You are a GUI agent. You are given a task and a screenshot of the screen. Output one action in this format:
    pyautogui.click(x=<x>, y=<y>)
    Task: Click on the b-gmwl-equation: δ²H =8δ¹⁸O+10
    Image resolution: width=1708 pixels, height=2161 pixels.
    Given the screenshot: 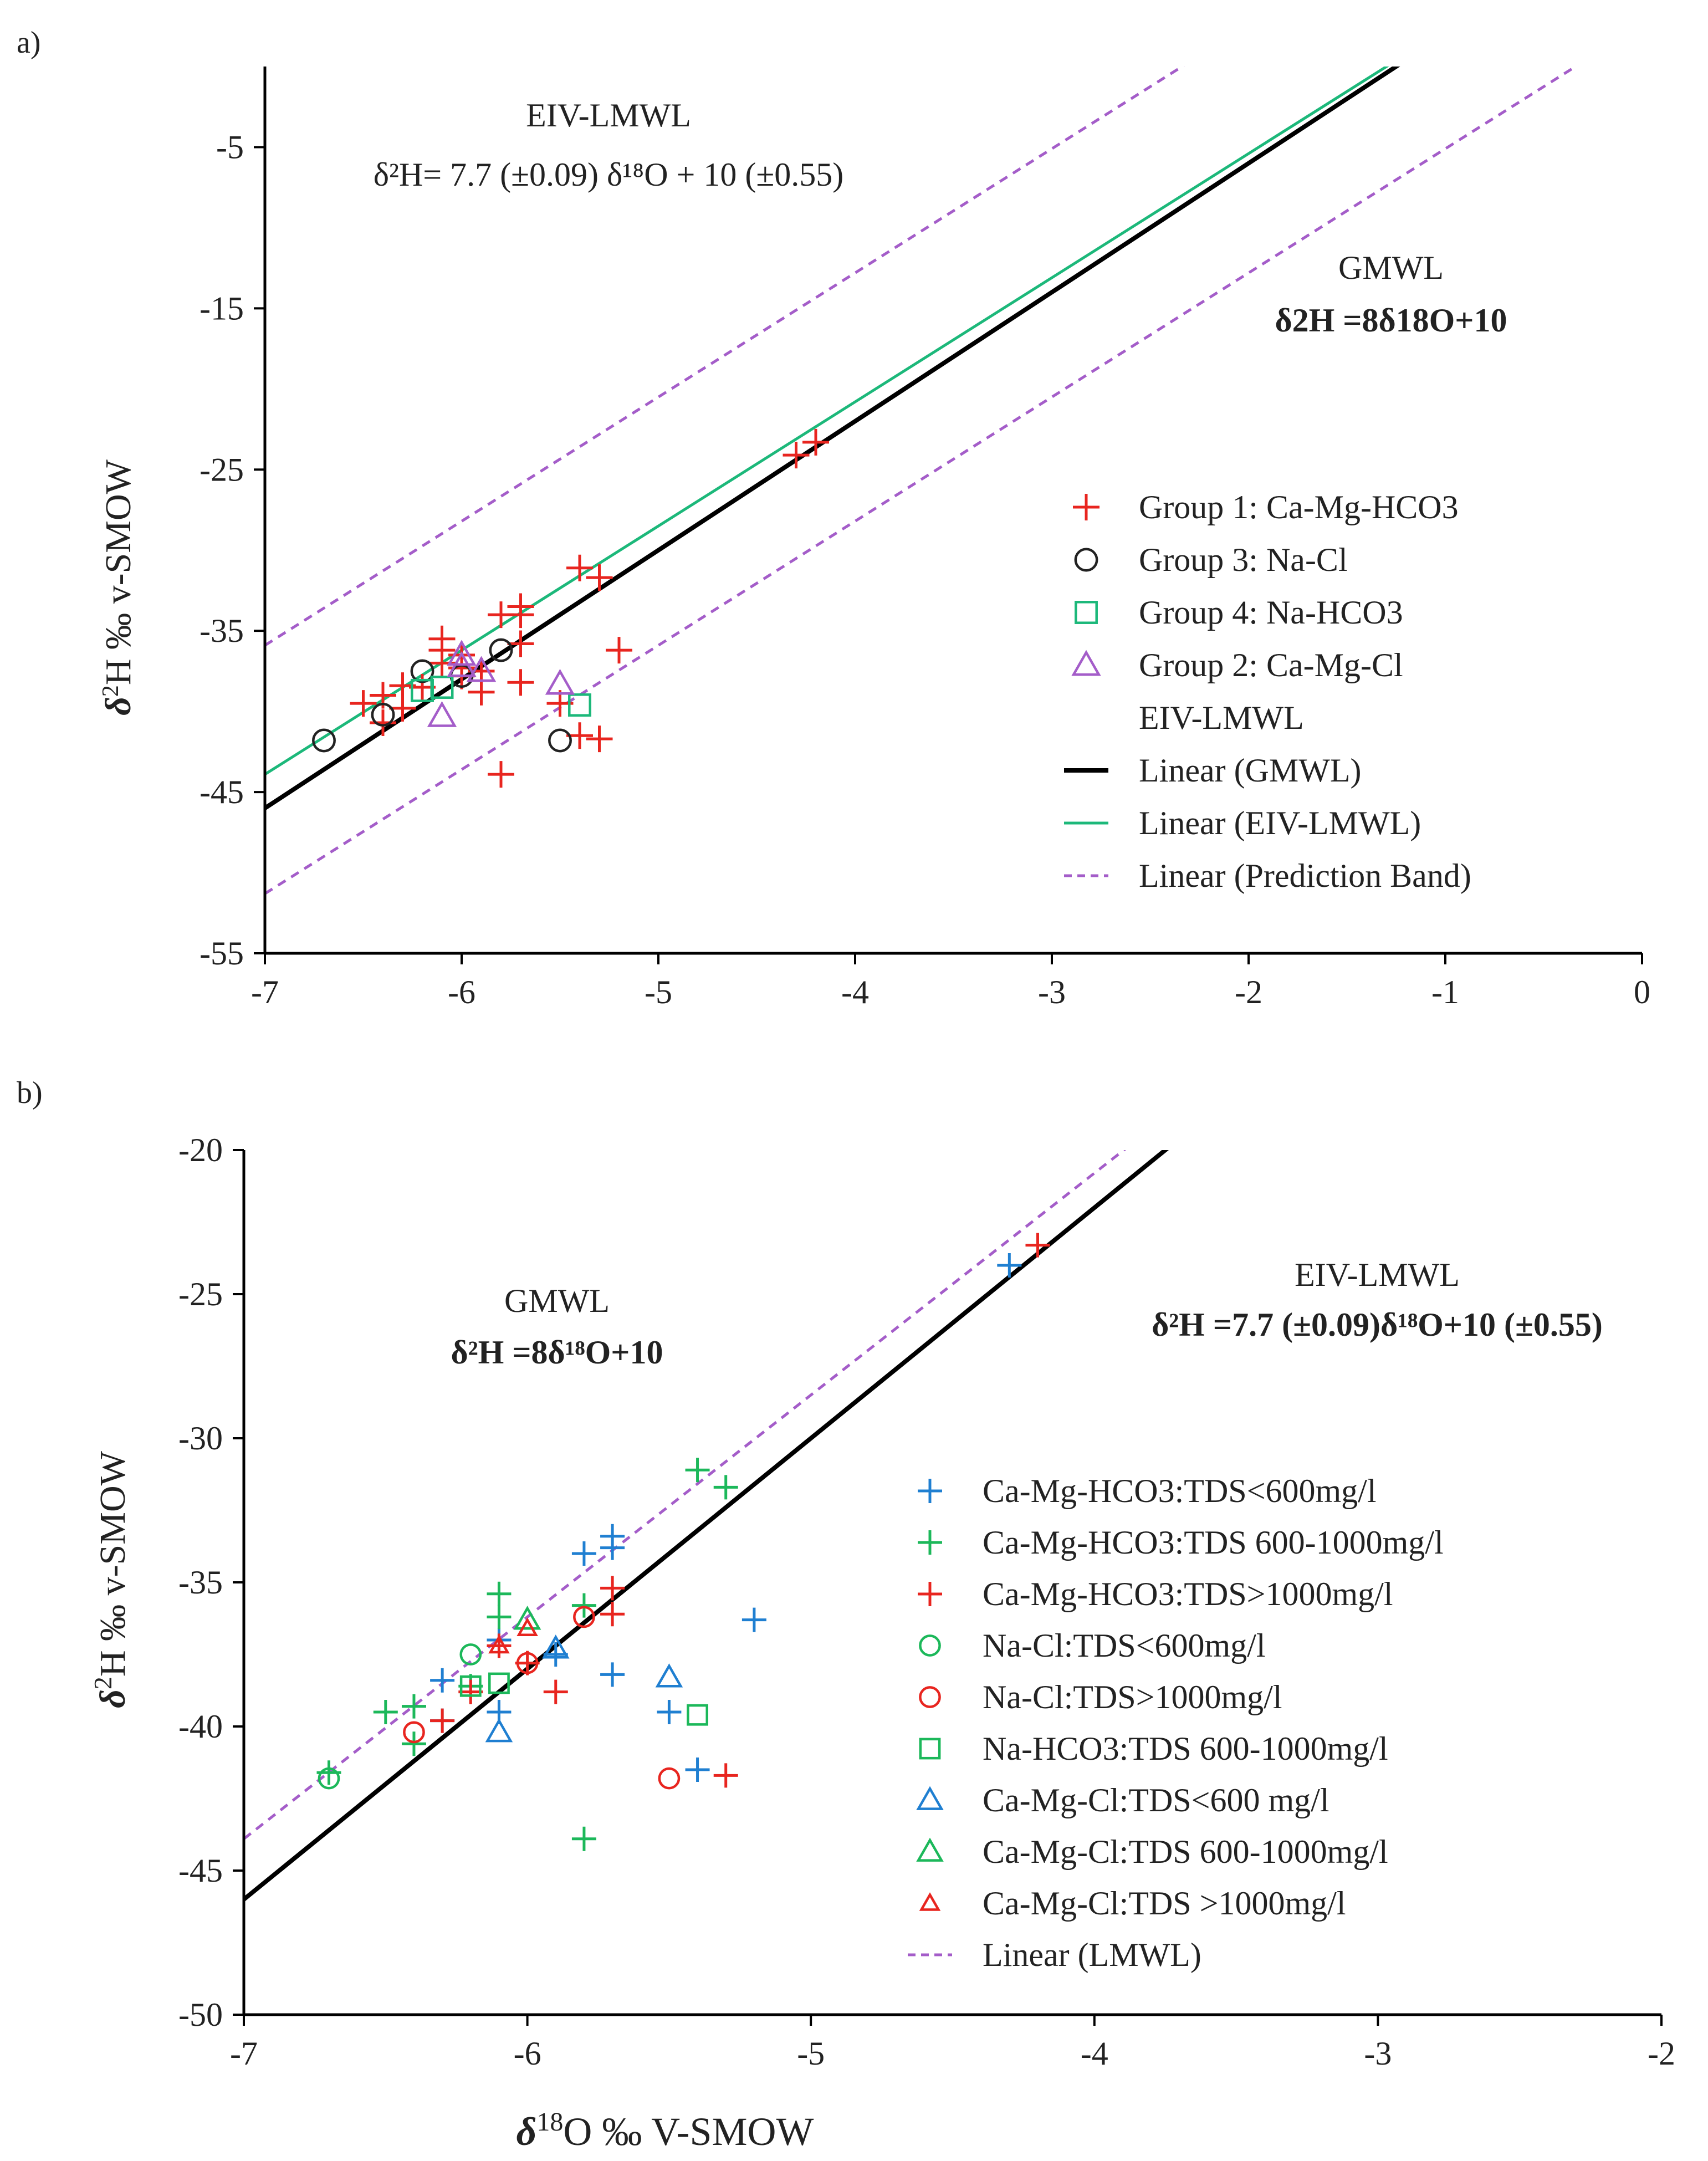 What is the action you would take?
    pyautogui.click(x=557, y=1352)
    